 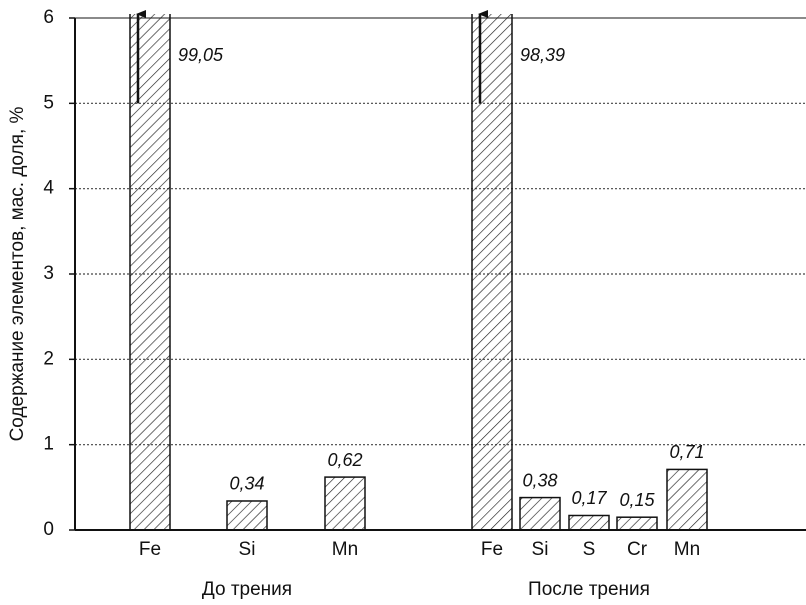 What do you see at coordinates (589, 498) in the screenshot?
I see `value-label: 0,17` at bounding box center [589, 498].